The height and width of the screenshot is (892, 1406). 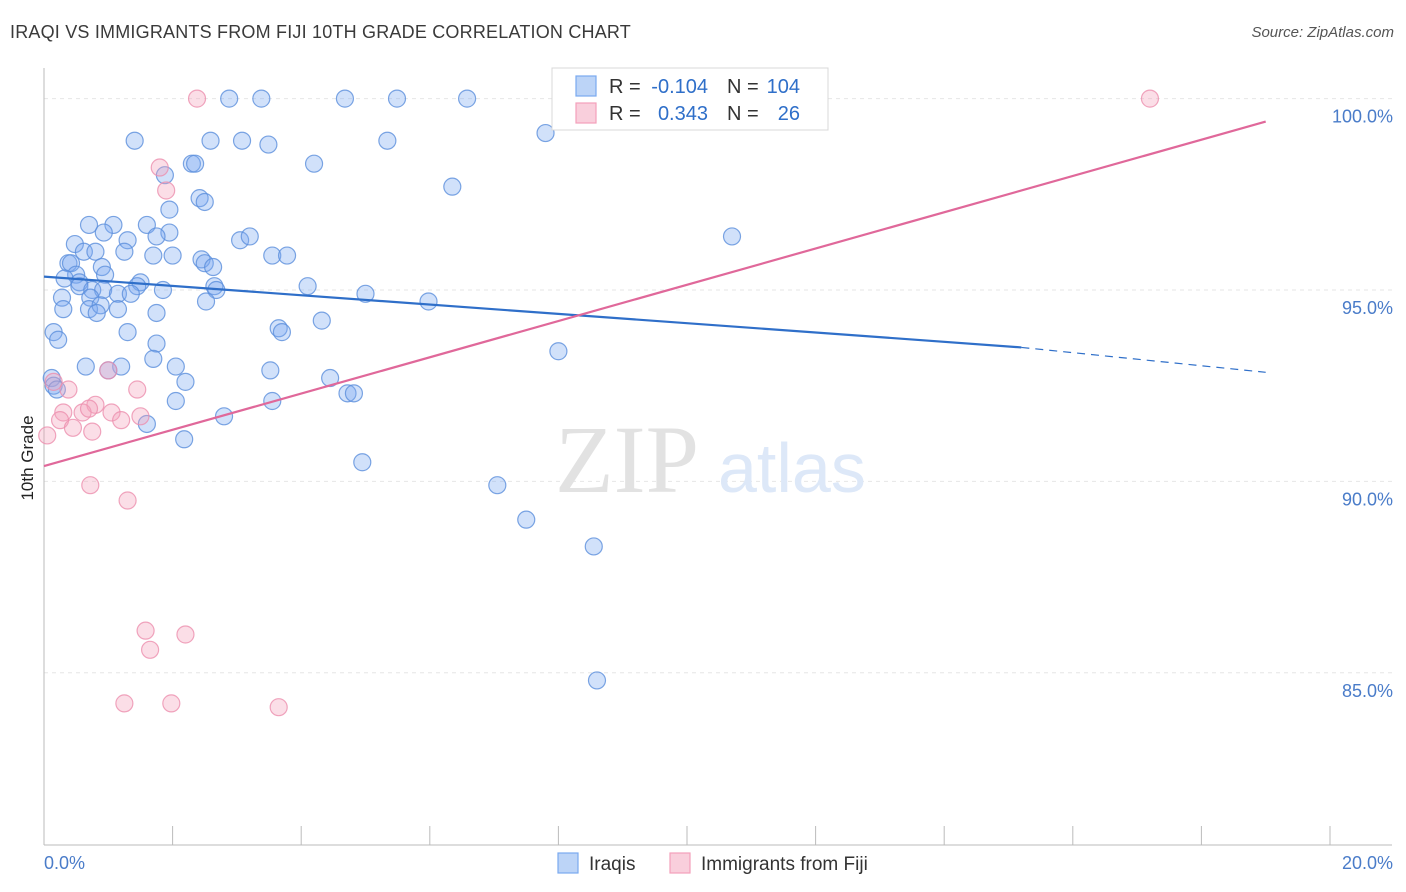 I want to click on x-tick-labels: 0.0% 20.0%, so click(x=718, y=863).